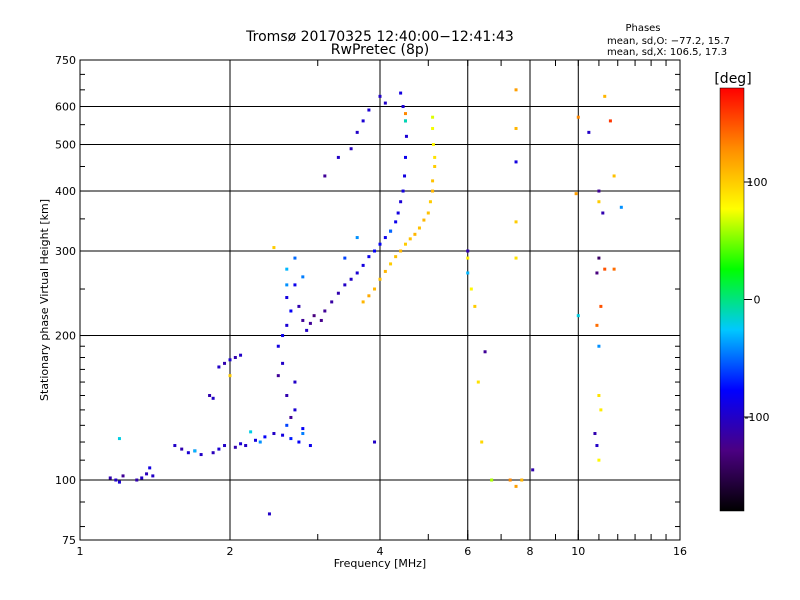 Image resolution: width=800 pixels, height=600 pixels. Describe the element at coordinates (44, 300) in the screenshot. I see `y-axis-label: Stationary phase Virtual Height [km]` at that location.